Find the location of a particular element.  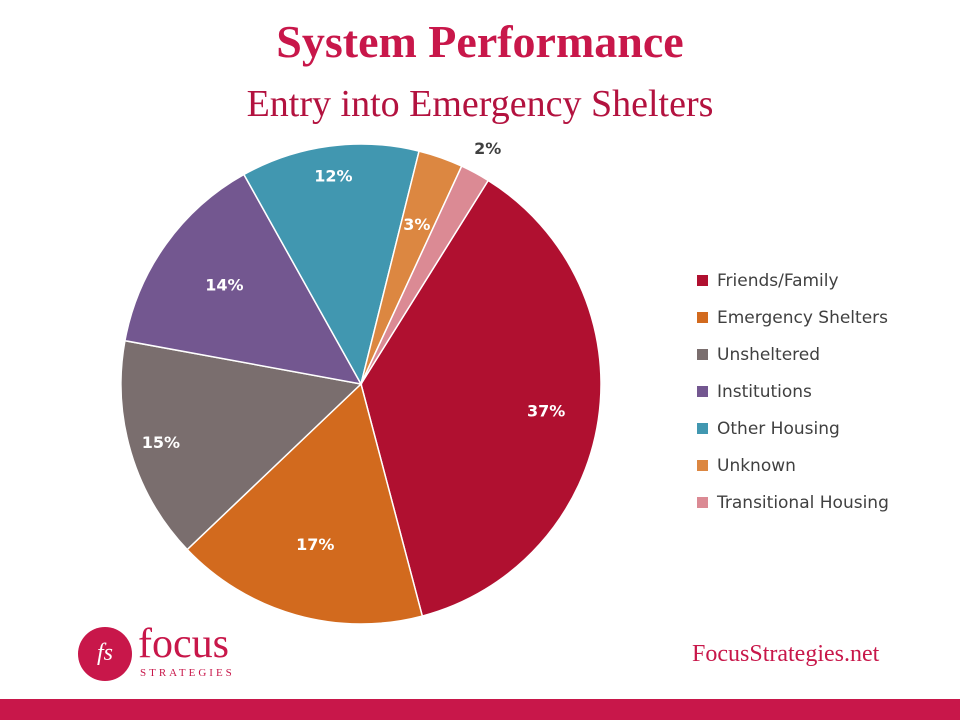

focus-strategies-logo: fs focus STRATEGIES is located at coordinates (163, 654).